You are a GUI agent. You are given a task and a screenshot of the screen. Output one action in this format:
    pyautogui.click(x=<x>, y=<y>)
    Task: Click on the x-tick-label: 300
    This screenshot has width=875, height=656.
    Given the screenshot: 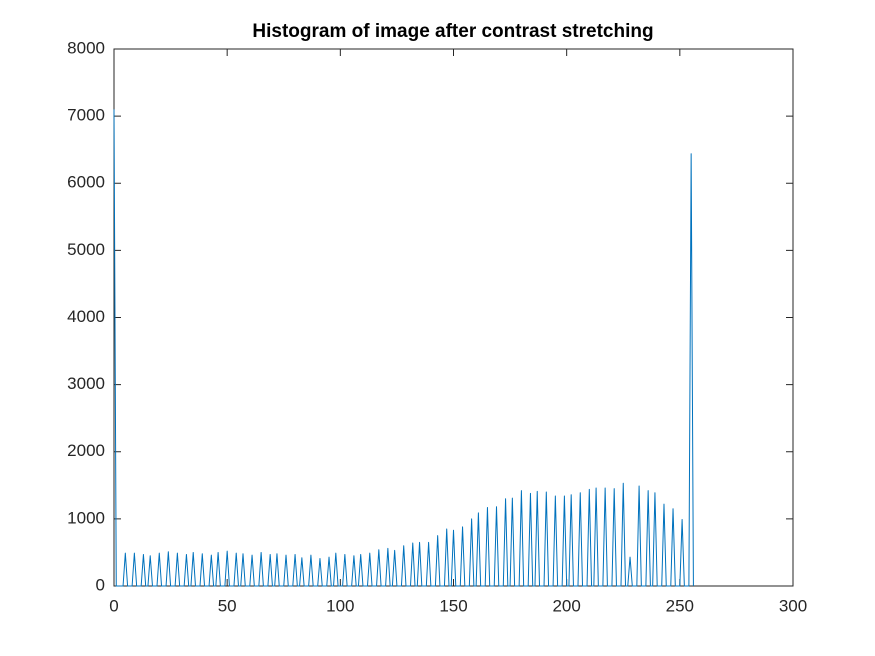 What is the action you would take?
    pyautogui.click(x=793, y=605)
    